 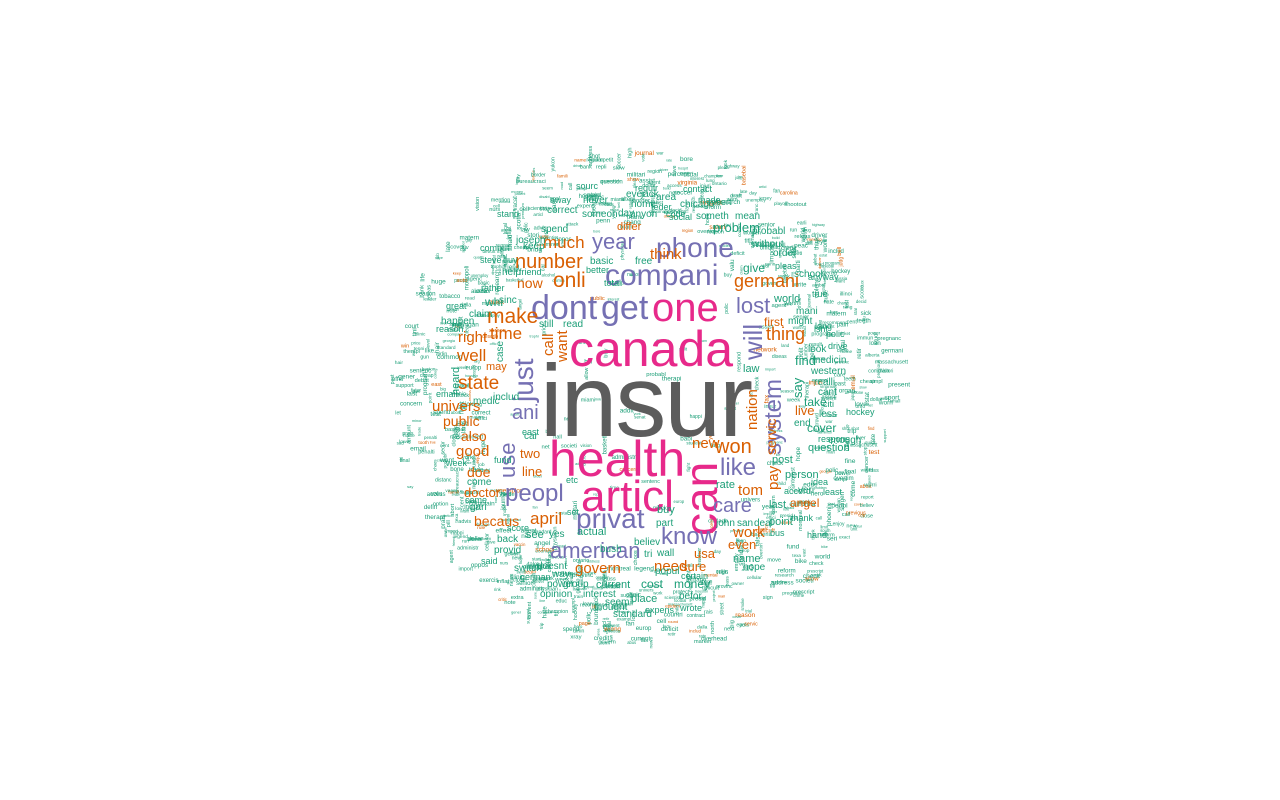 What do you see at coordinates (820, 264) in the screenshot?
I see `small-word: road` at bounding box center [820, 264].